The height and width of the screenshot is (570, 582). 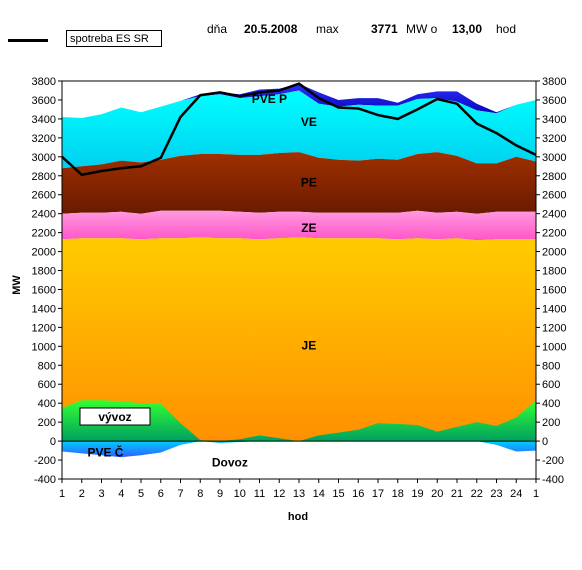 I want to click on label-ze: ZE, so click(x=308, y=228).